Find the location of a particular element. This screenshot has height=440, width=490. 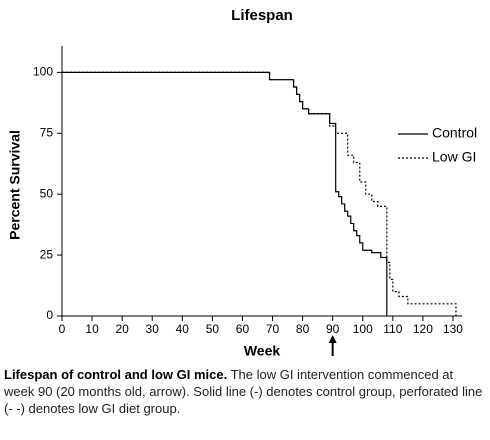

y-tick-label: 25 is located at coordinates (47, 254).